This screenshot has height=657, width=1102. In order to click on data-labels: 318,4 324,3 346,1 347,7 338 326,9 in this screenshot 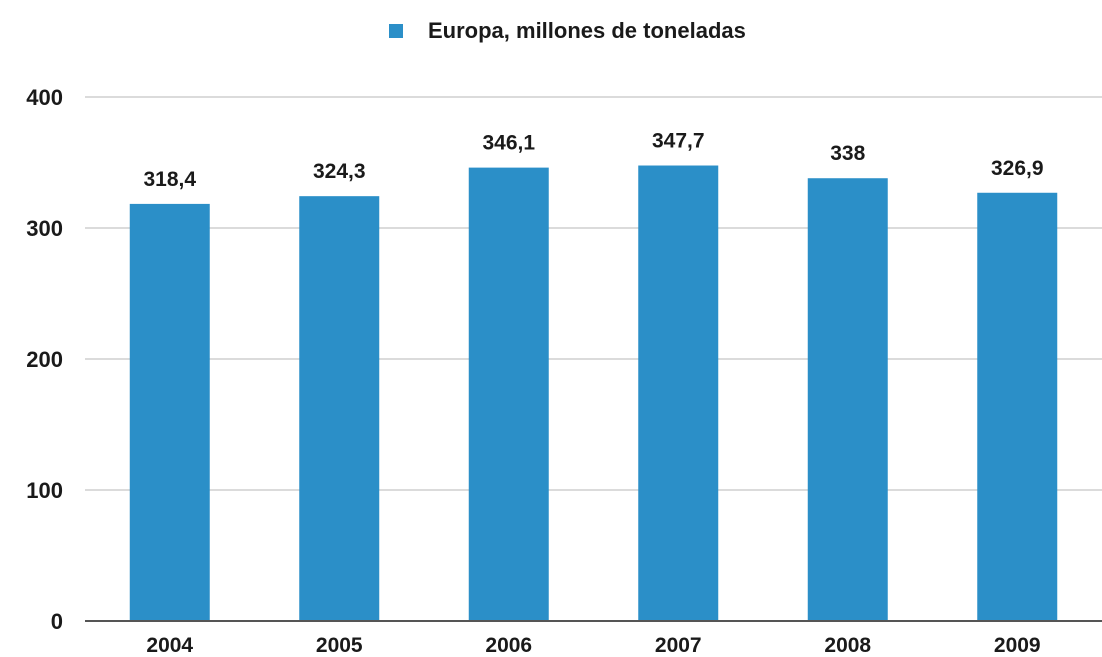, I will do `click(593, 160)`.